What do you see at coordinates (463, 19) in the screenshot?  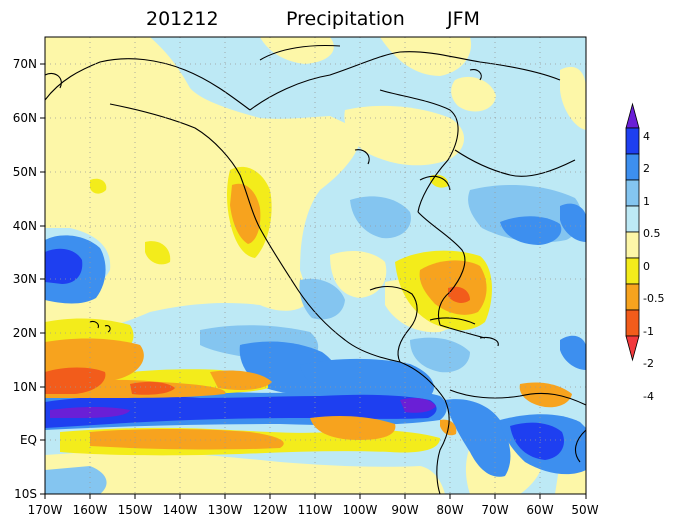 I see `title-season: JFM` at bounding box center [463, 19].